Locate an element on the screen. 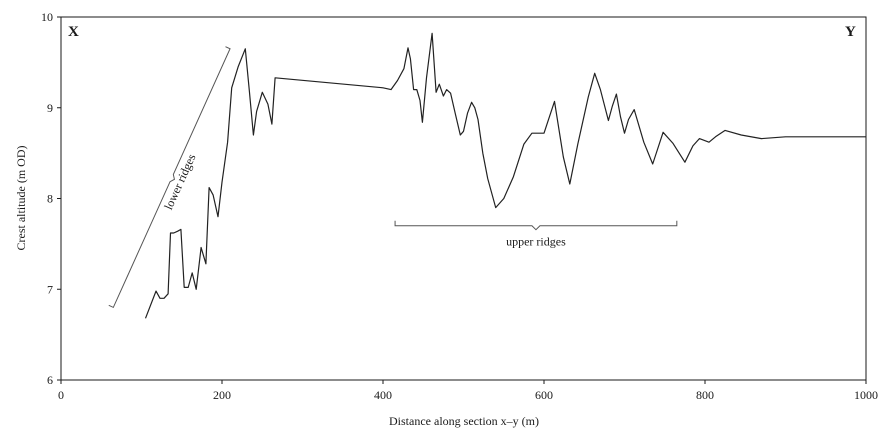  annotation-upper-ridges-label: upper ridges is located at coordinates (536, 242).